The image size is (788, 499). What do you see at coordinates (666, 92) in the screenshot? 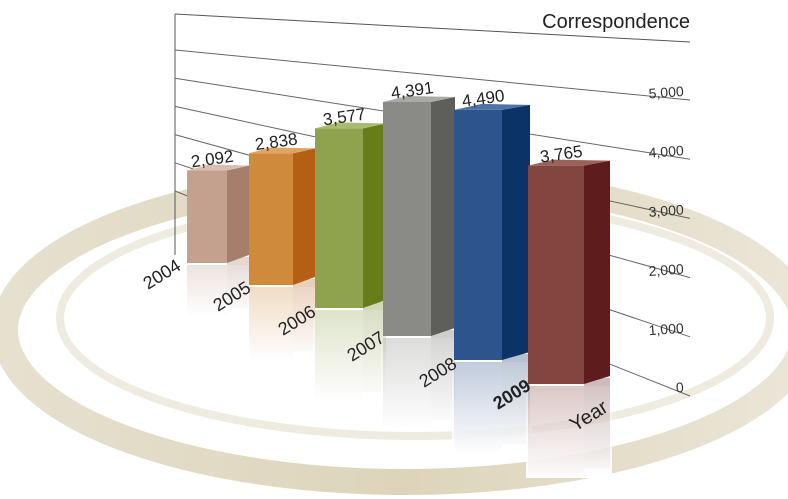
I see `y-tick-label: 5,000` at bounding box center [666, 92].